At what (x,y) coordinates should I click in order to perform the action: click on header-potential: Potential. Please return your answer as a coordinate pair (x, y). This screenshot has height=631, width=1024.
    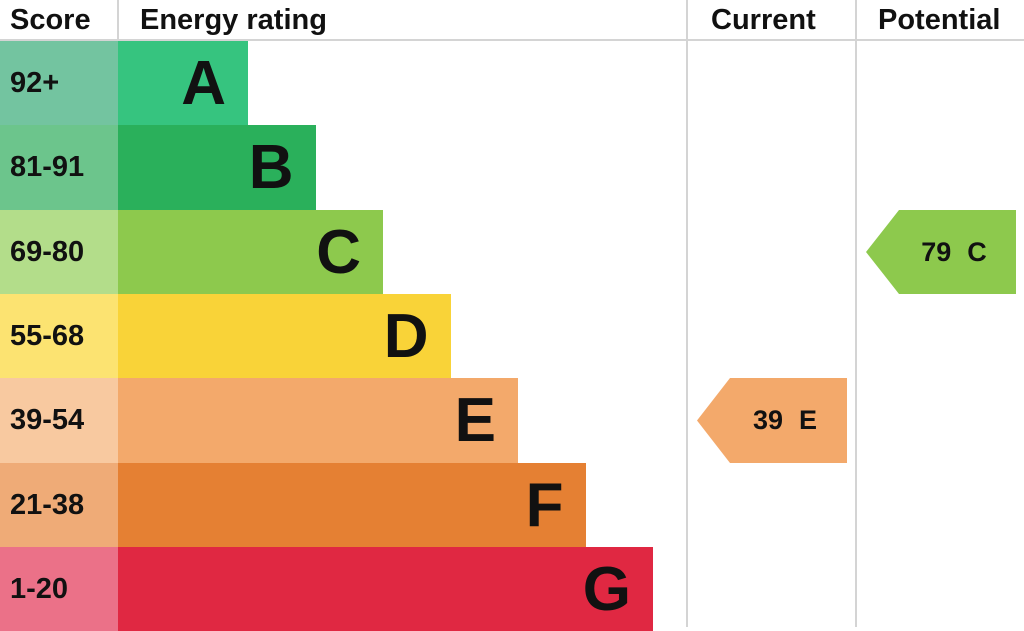
    Looking at the image, I should click on (939, 20).